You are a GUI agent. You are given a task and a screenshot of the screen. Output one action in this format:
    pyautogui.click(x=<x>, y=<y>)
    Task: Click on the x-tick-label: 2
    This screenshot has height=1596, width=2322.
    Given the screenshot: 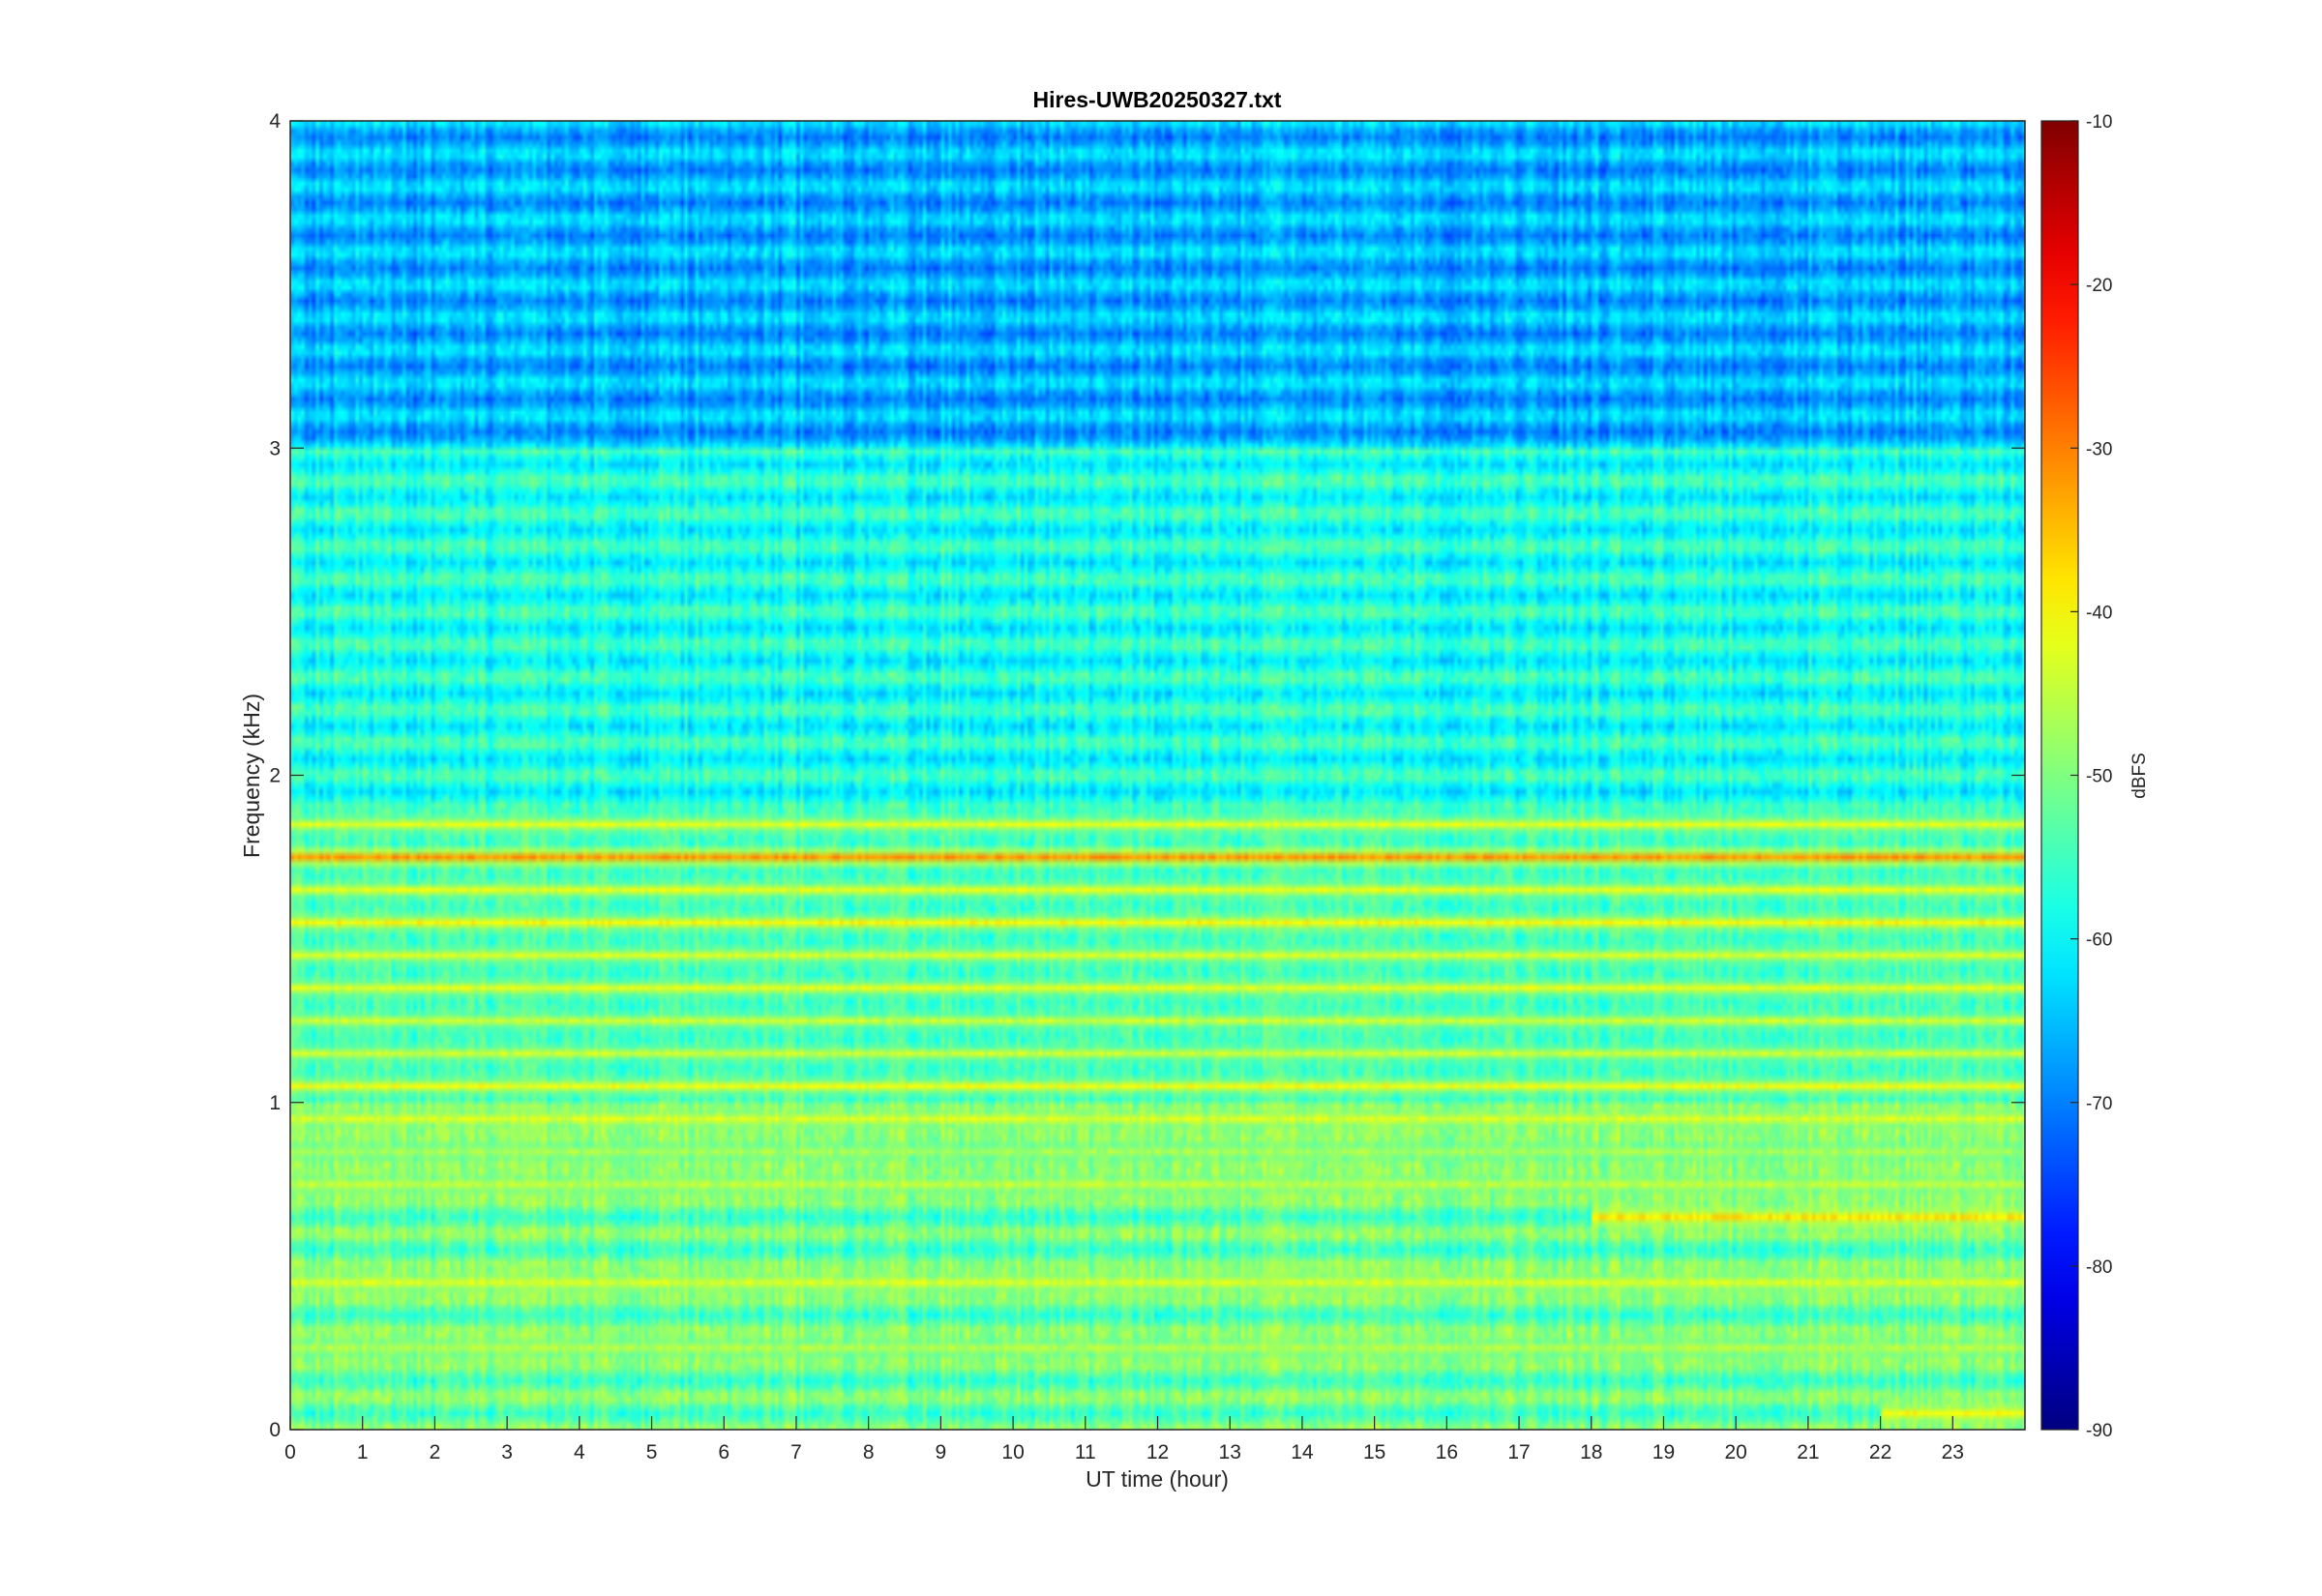 What is the action you would take?
    pyautogui.click(x=435, y=1452)
    